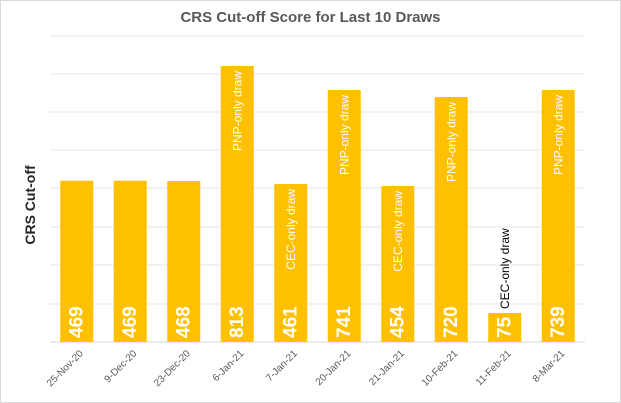  Describe the element at coordinates (451, 322) in the screenshot. I see `data-label-7: 720` at that location.